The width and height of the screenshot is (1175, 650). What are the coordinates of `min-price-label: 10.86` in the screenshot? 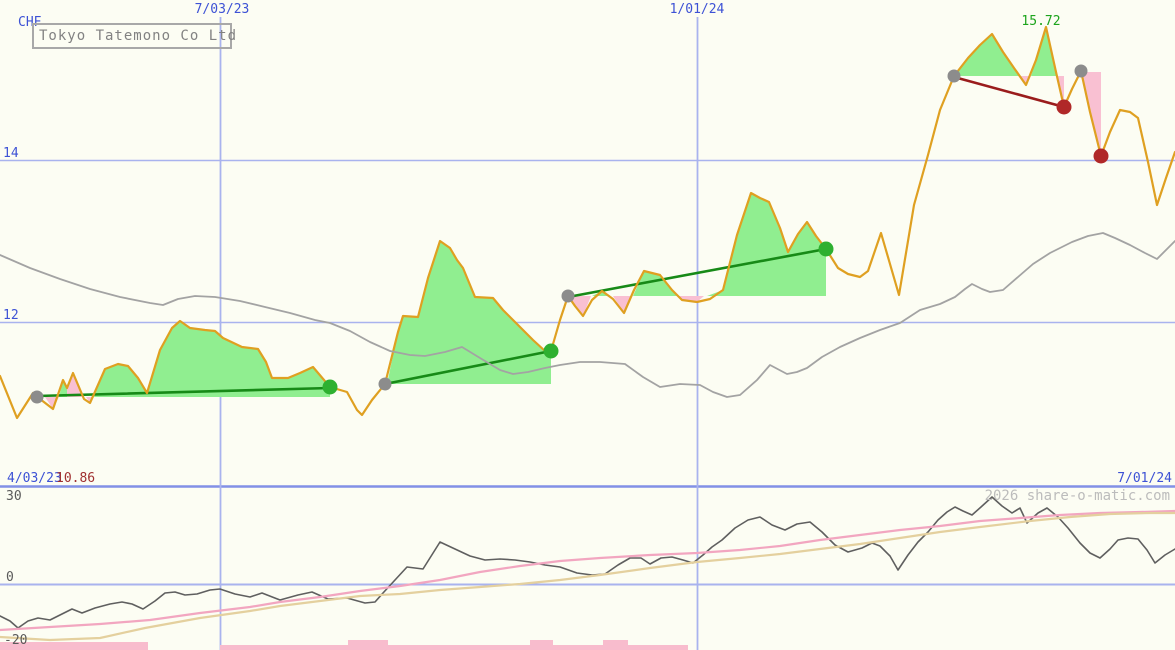 It's located at (75, 478).